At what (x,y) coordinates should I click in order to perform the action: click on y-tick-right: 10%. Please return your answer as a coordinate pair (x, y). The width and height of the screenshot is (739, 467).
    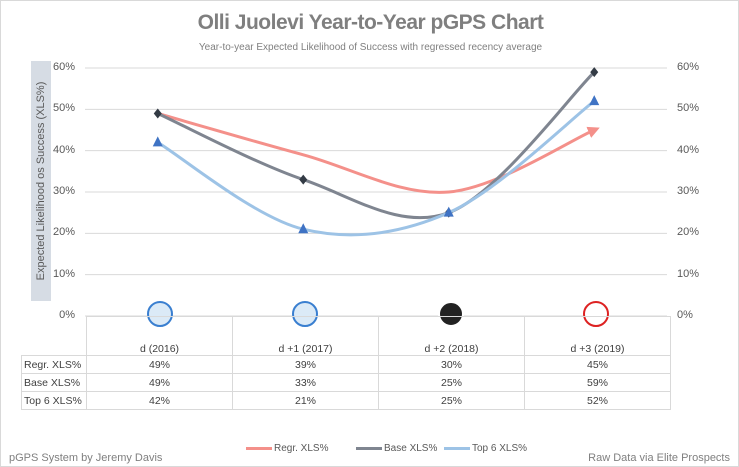
    Looking at the image, I should click on (688, 273).